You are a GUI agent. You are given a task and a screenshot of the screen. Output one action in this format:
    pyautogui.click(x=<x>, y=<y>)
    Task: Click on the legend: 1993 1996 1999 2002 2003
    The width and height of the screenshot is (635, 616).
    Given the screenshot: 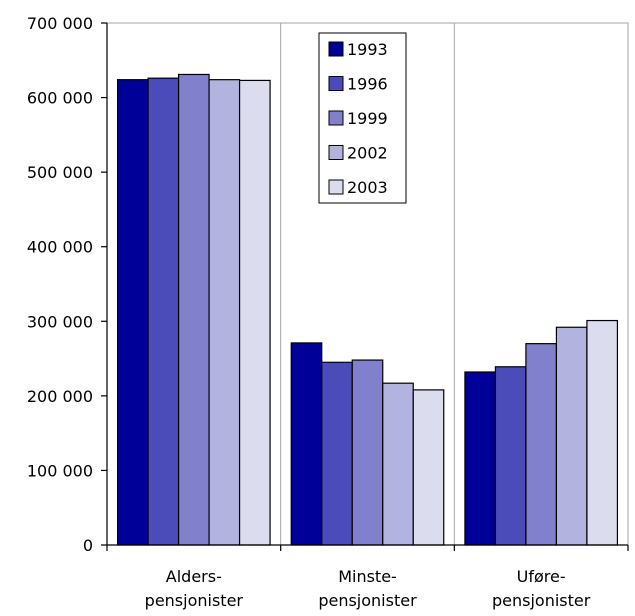 What is the action you would take?
    pyautogui.click(x=362, y=118)
    